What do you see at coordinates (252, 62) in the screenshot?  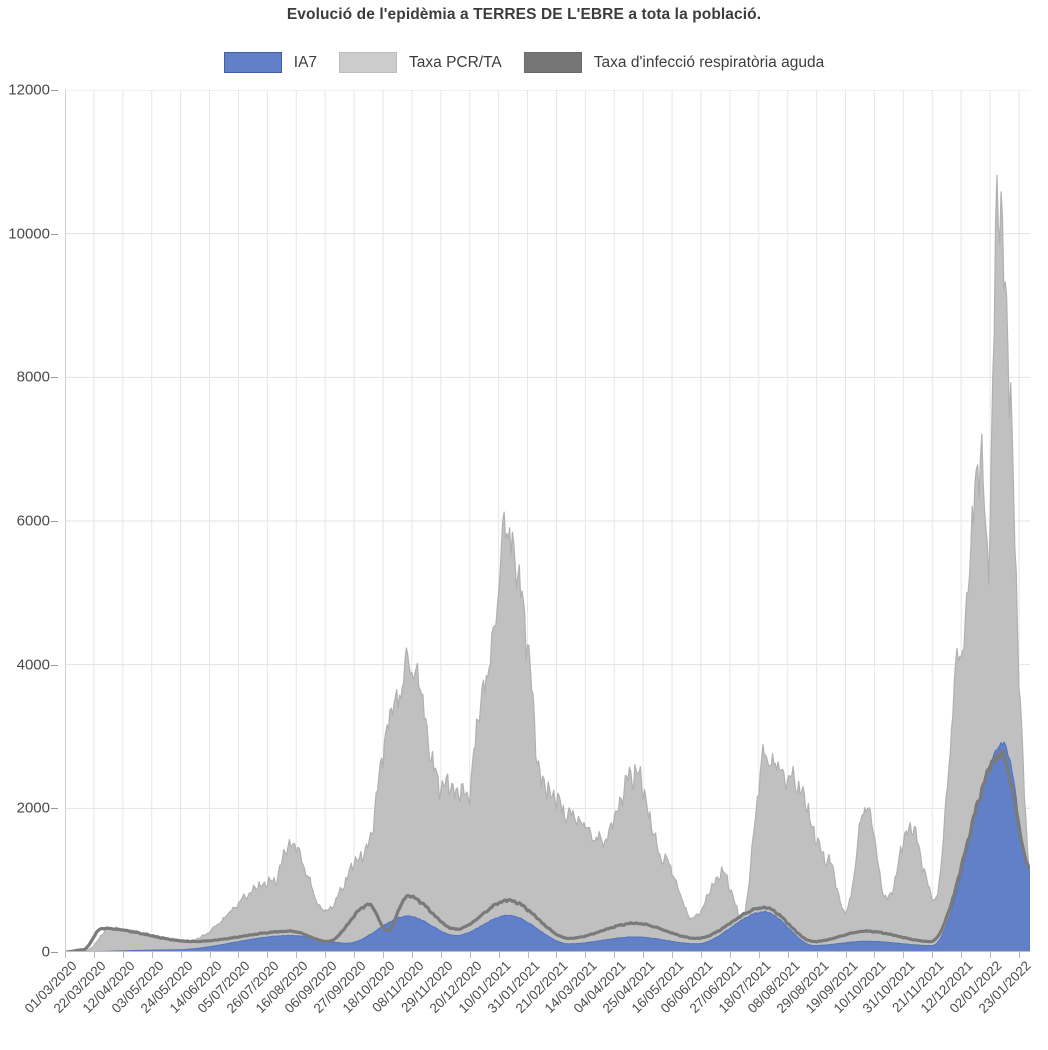 I see `legend-ia7-swatch` at bounding box center [252, 62].